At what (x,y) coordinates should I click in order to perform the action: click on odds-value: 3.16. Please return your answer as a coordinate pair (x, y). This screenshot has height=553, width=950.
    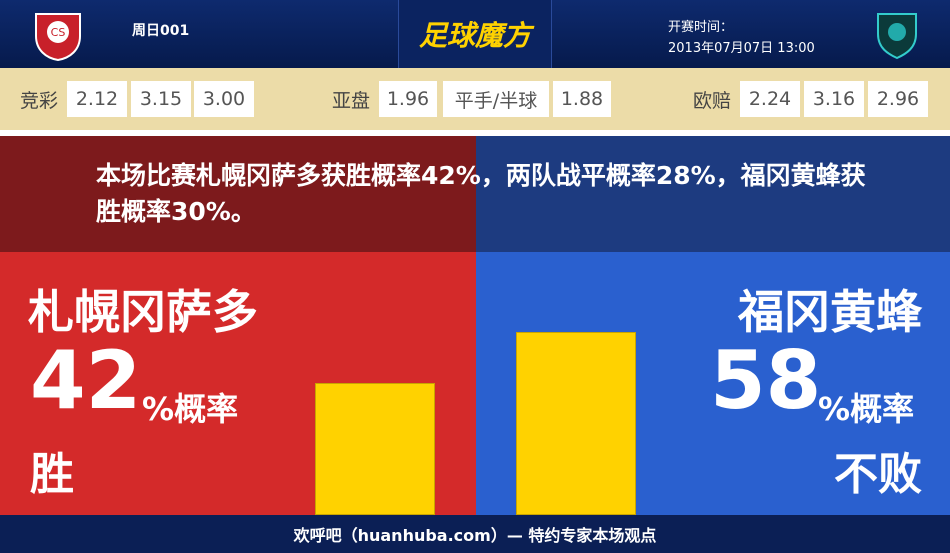
    Looking at the image, I should click on (834, 99).